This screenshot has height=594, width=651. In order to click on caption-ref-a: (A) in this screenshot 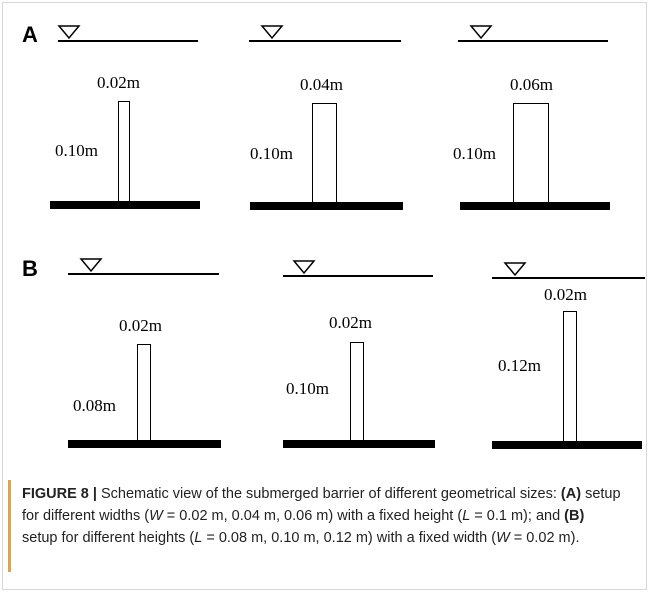, I will do `click(571, 494)`.